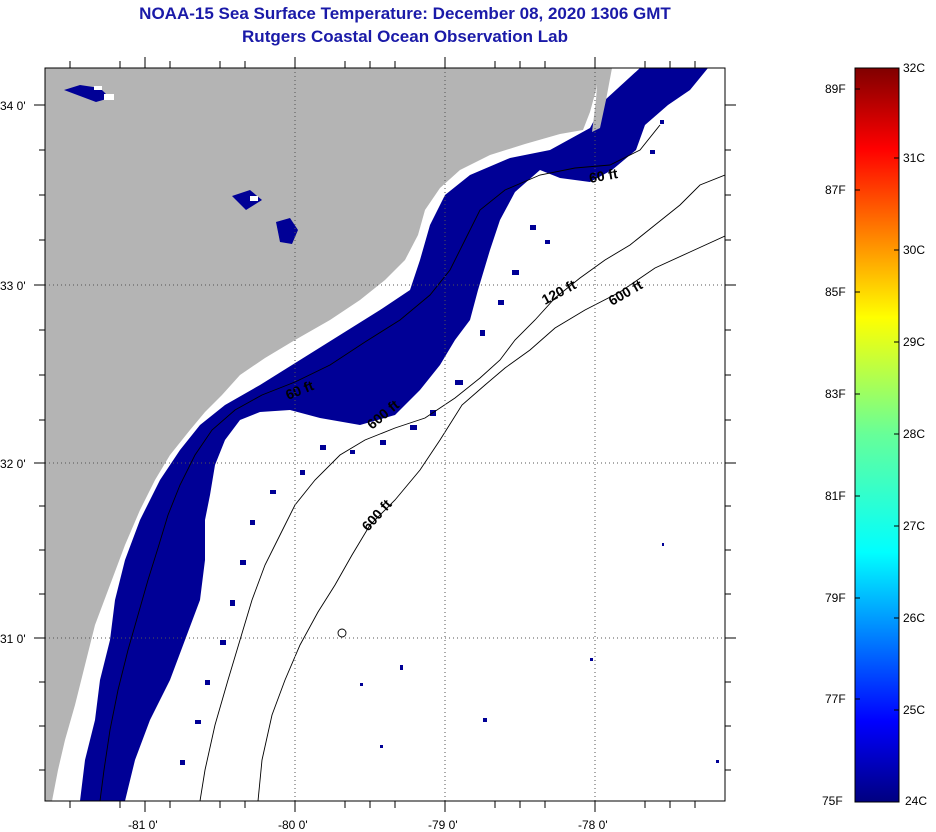 Image resolution: width=936 pixels, height=832 pixels. I want to click on colorbar-label-c: 30C, so click(914, 250).